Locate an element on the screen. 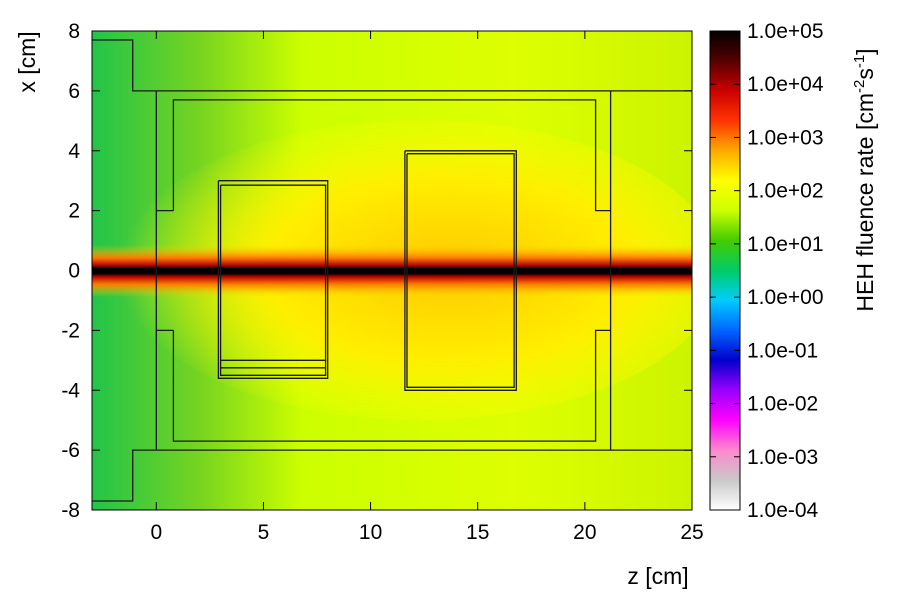 The width and height of the screenshot is (900, 600). y-tick-label: 8 is located at coordinates (74, 31).